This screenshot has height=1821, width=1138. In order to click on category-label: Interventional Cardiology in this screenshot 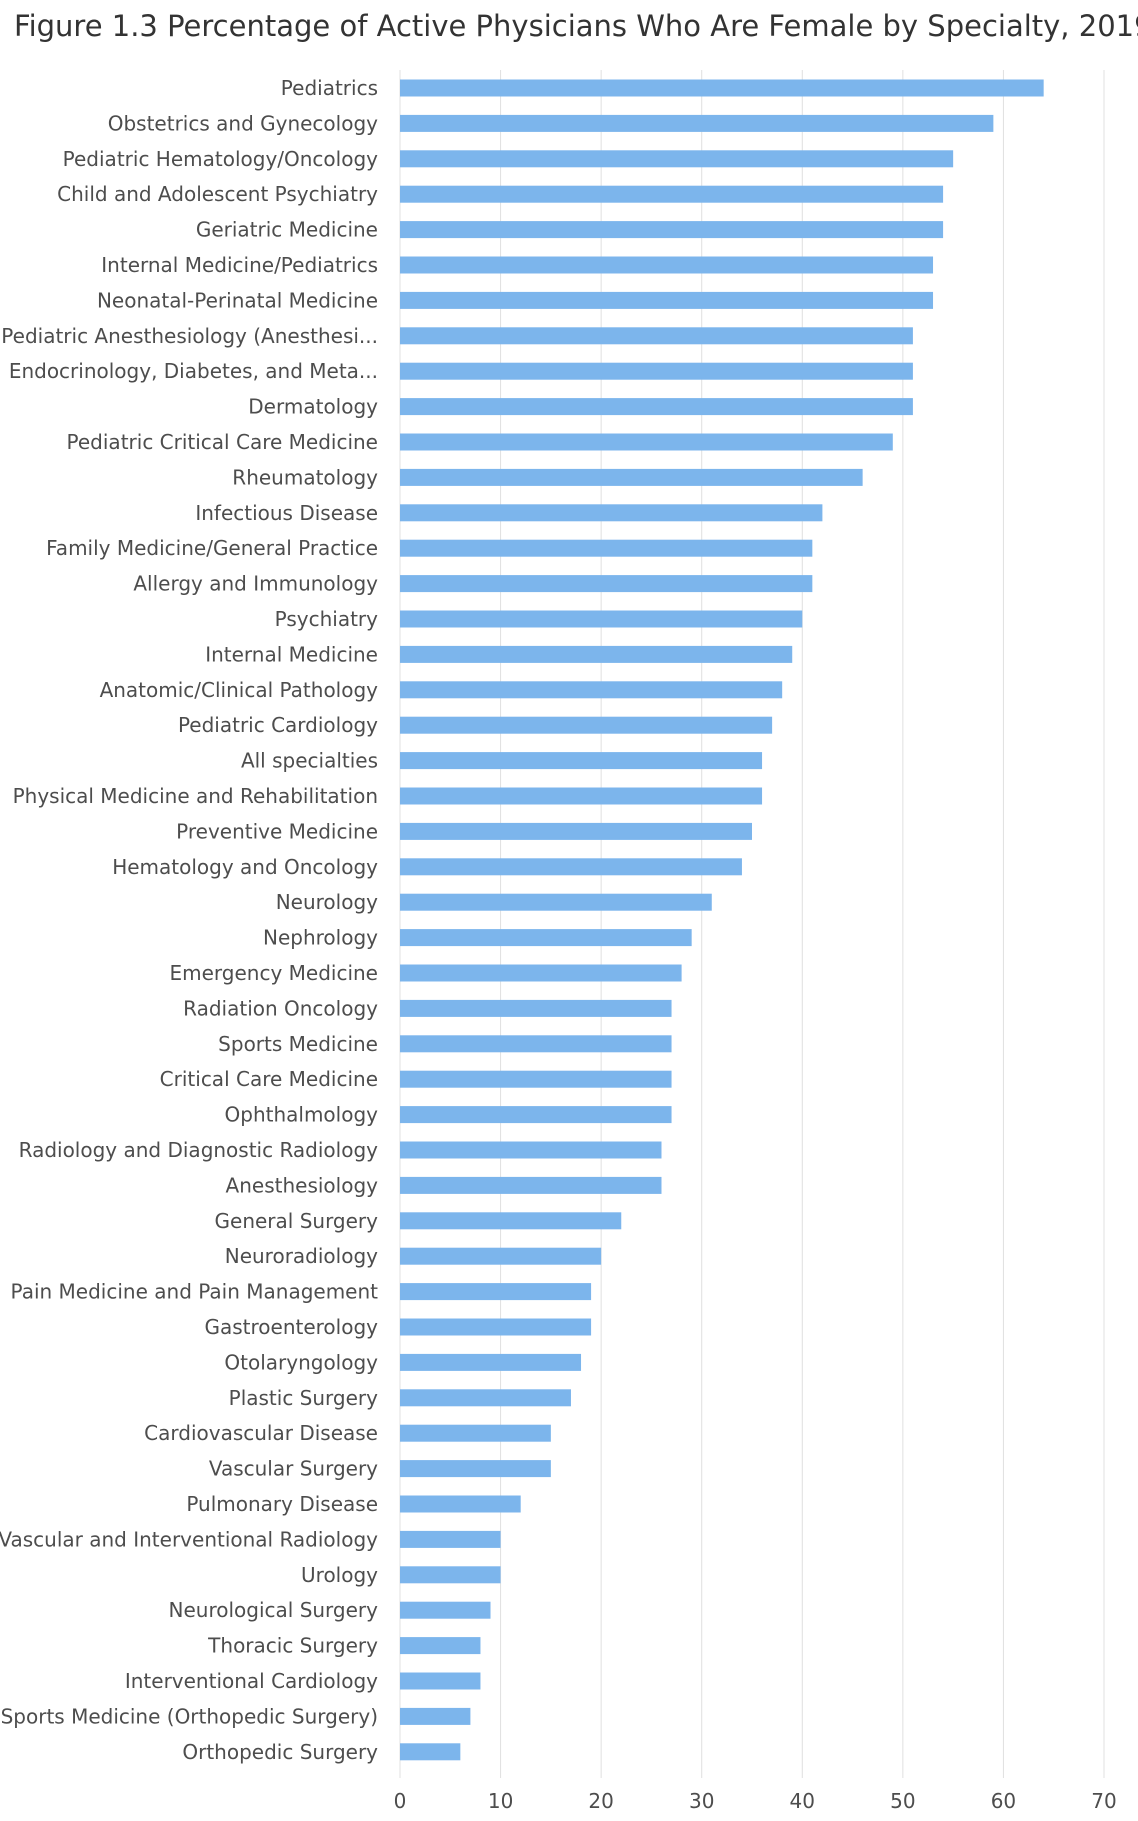, I will do `click(251, 1681)`.